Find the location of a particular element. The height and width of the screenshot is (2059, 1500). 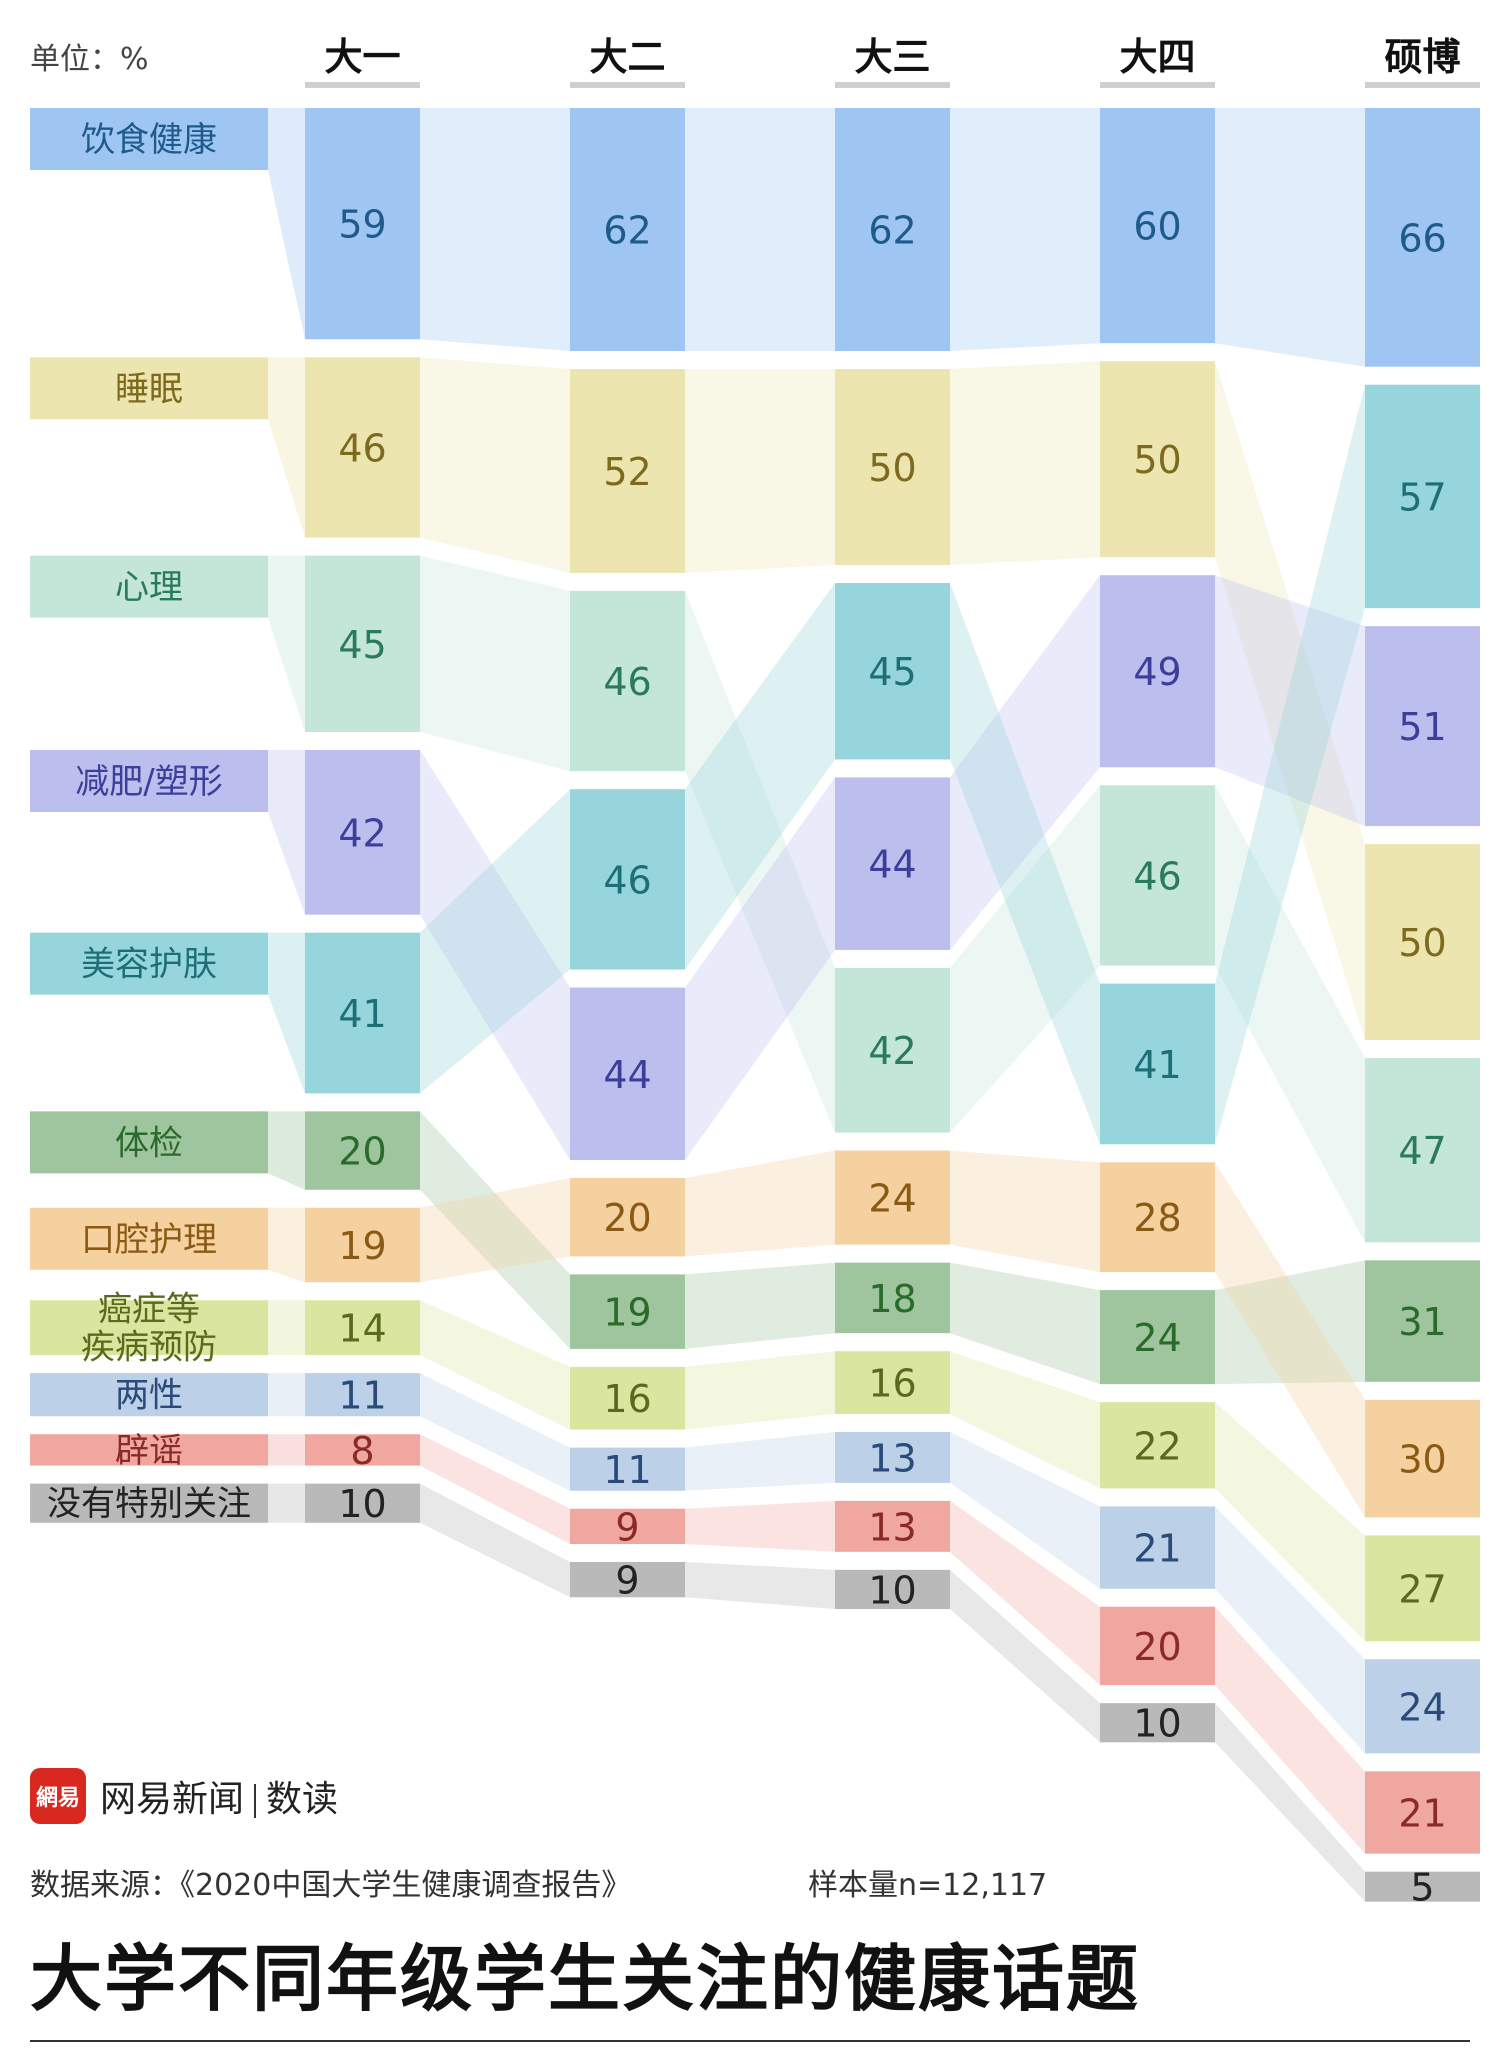

column-header: 大四 is located at coordinates (1157, 57).